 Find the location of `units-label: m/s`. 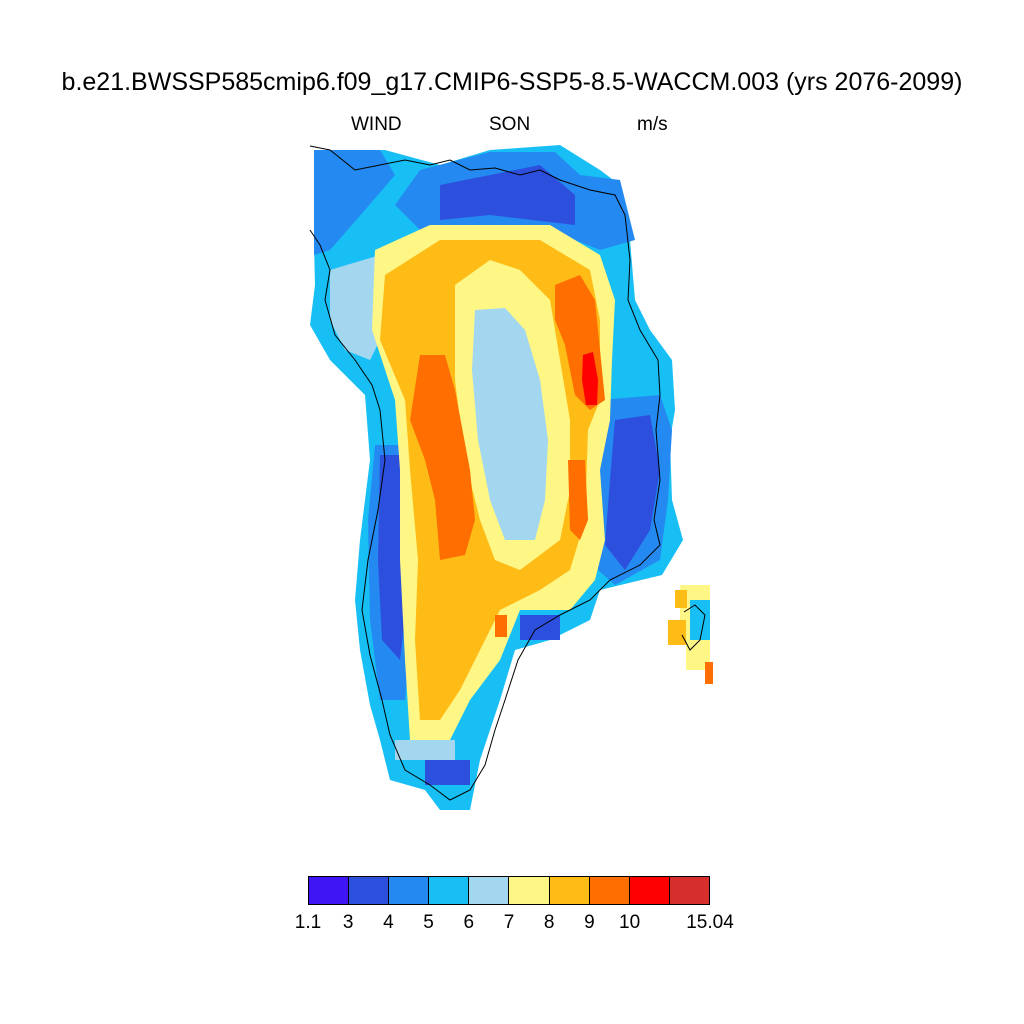

units-label: m/s is located at coordinates (652, 124).